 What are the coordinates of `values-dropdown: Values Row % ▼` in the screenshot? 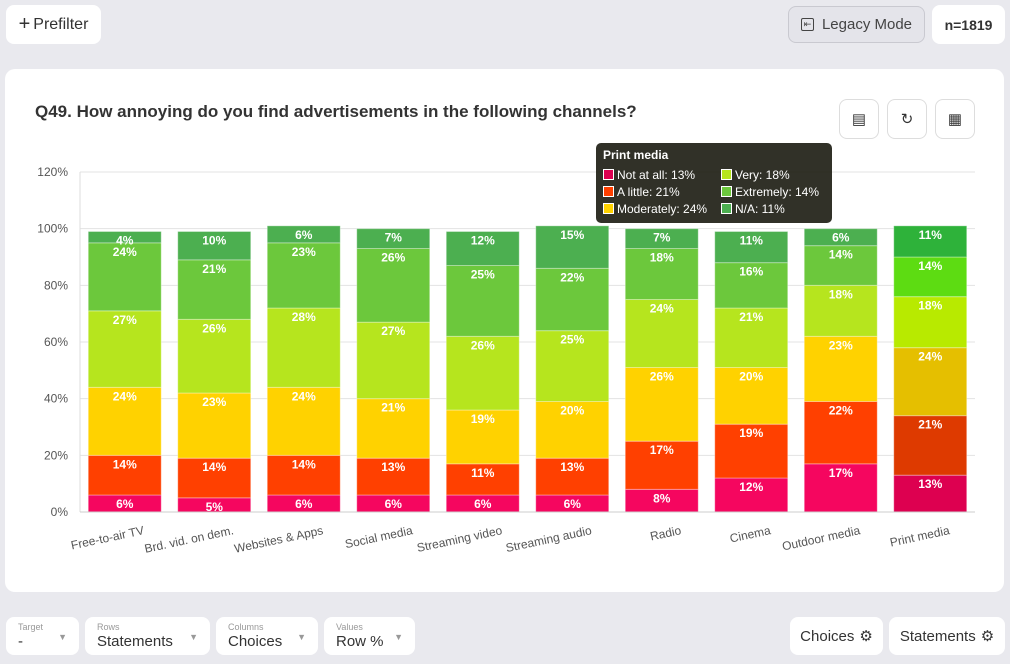 It's located at (369, 636).